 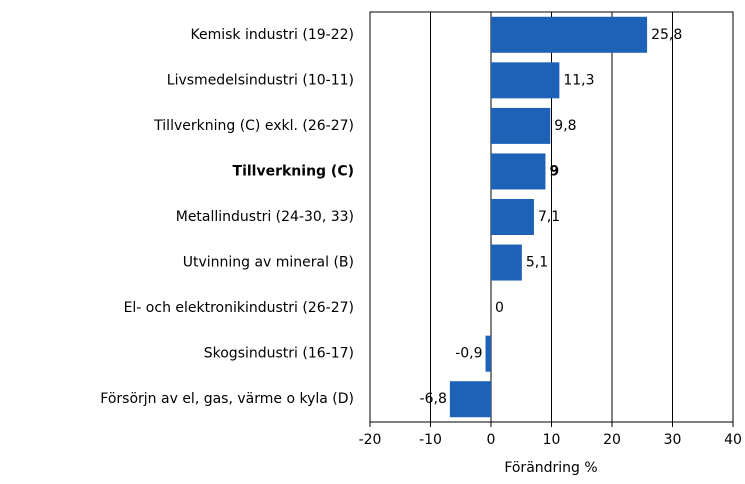 What do you see at coordinates (260, 80) in the screenshot?
I see `y-tick-label: Livsmedelsindustri (10-11)` at bounding box center [260, 80].